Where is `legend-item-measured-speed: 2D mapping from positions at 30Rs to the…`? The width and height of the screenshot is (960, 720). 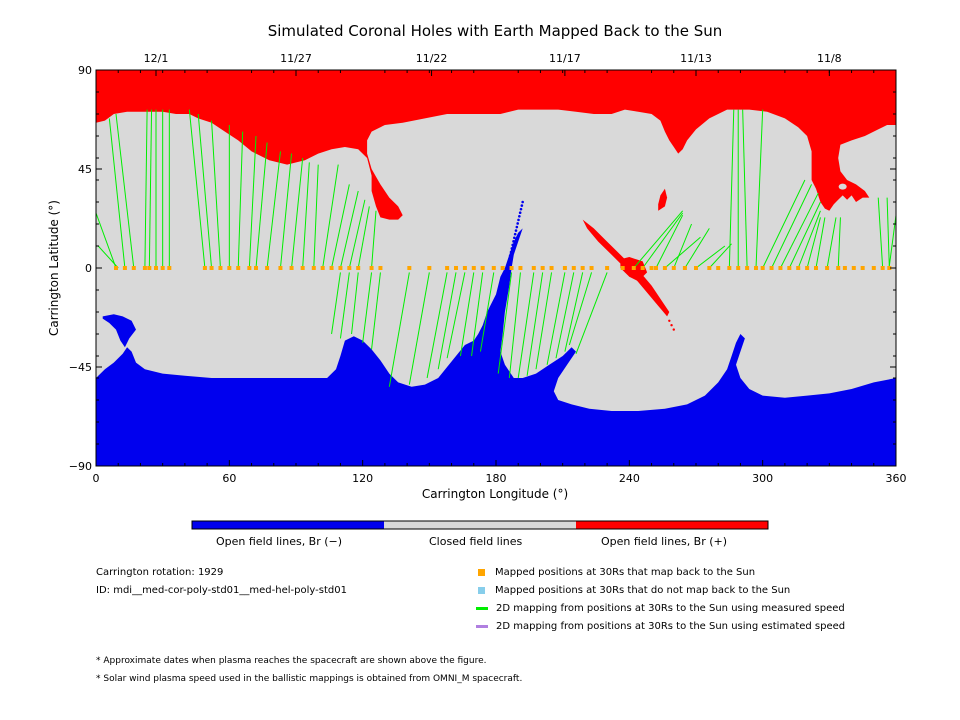 legend-item-measured-speed: 2D mapping from positions at 30Rs to the… is located at coordinates (660, 608).